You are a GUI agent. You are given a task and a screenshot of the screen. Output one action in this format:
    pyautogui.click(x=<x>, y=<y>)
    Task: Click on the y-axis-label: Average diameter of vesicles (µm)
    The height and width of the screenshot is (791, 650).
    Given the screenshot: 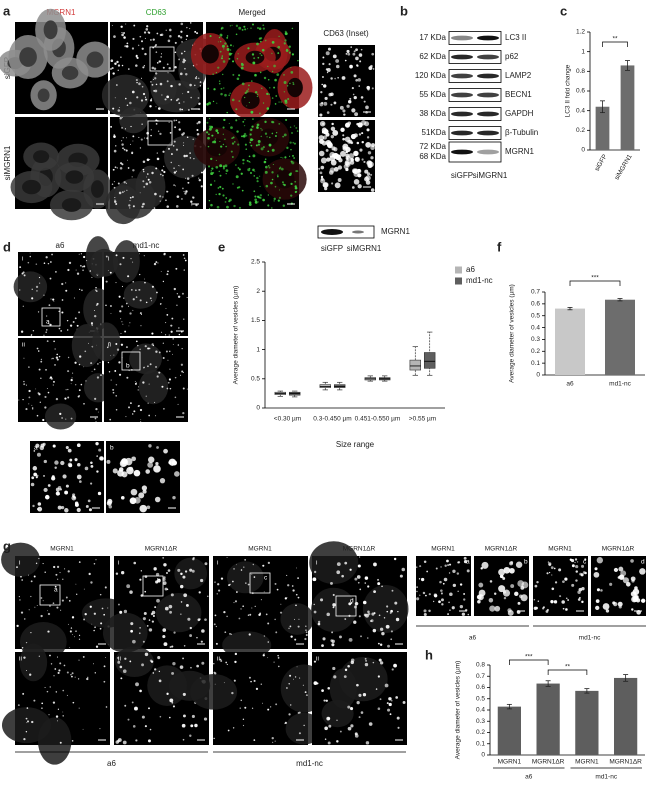 What is the action you would take?
    pyautogui.click(x=458, y=710)
    